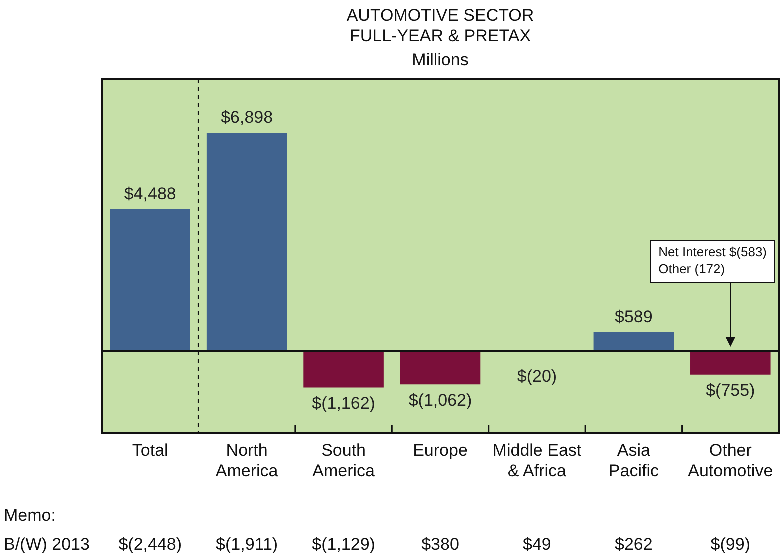 The width and height of the screenshot is (784, 560). I want to click on text: Memo:, so click(30, 515).